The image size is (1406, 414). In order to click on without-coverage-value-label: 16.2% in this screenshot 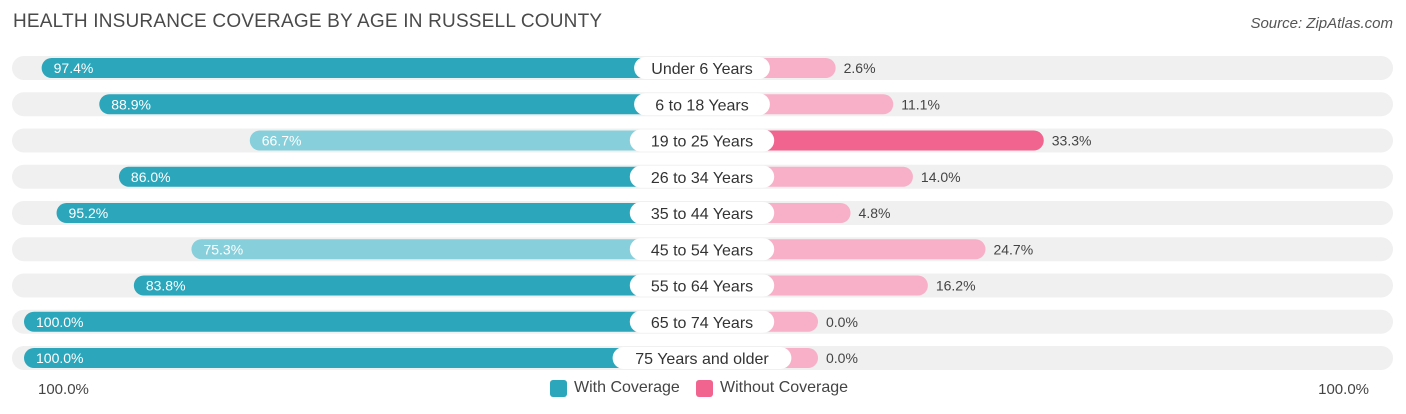, I will do `click(956, 286)`.